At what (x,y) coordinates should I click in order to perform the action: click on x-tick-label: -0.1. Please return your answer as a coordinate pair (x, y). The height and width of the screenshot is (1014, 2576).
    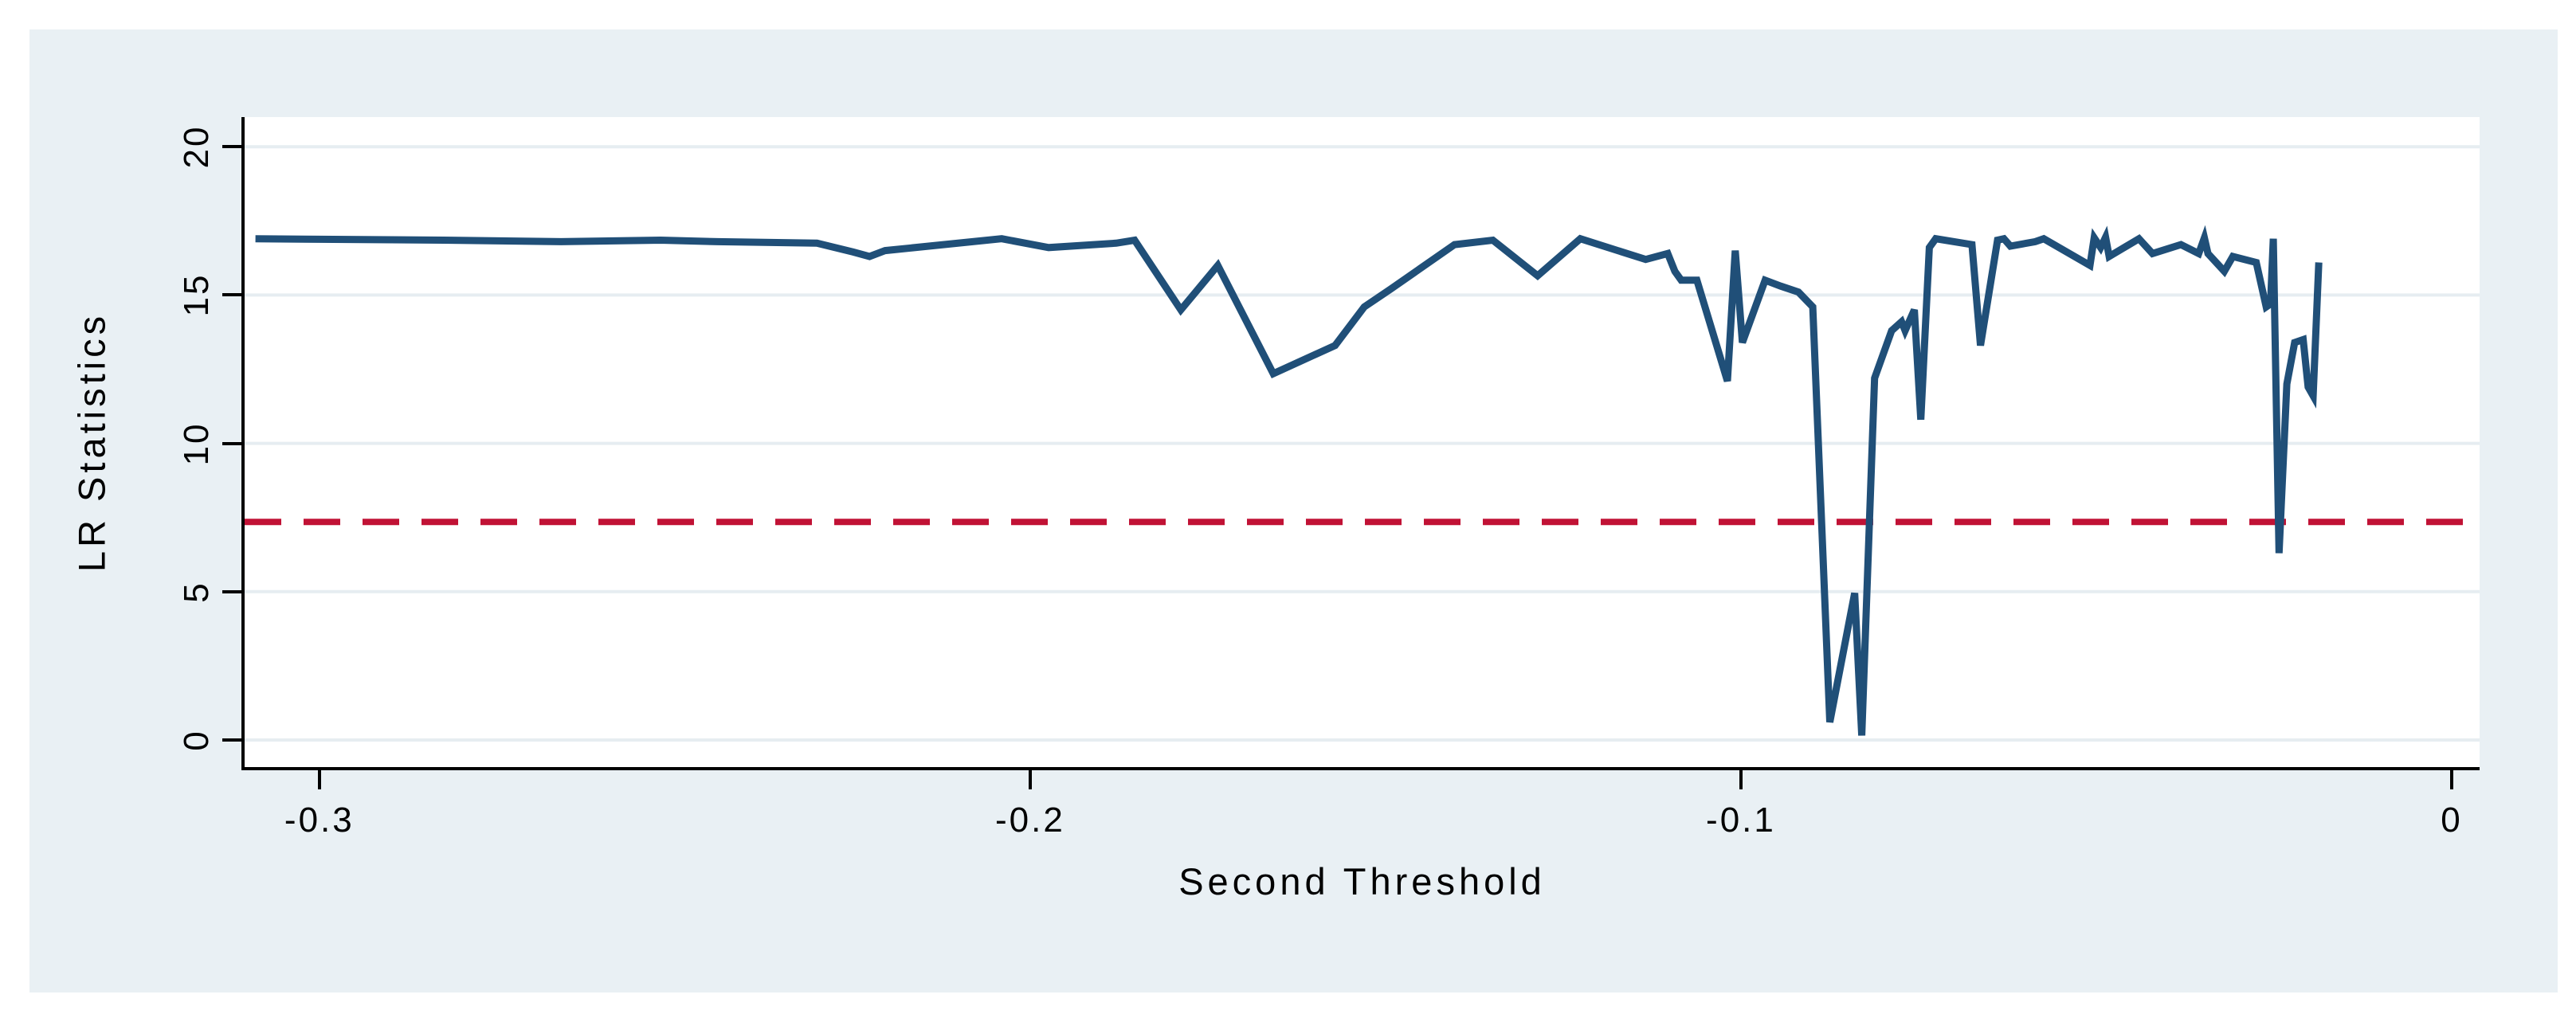
    Looking at the image, I should click on (1741, 821).